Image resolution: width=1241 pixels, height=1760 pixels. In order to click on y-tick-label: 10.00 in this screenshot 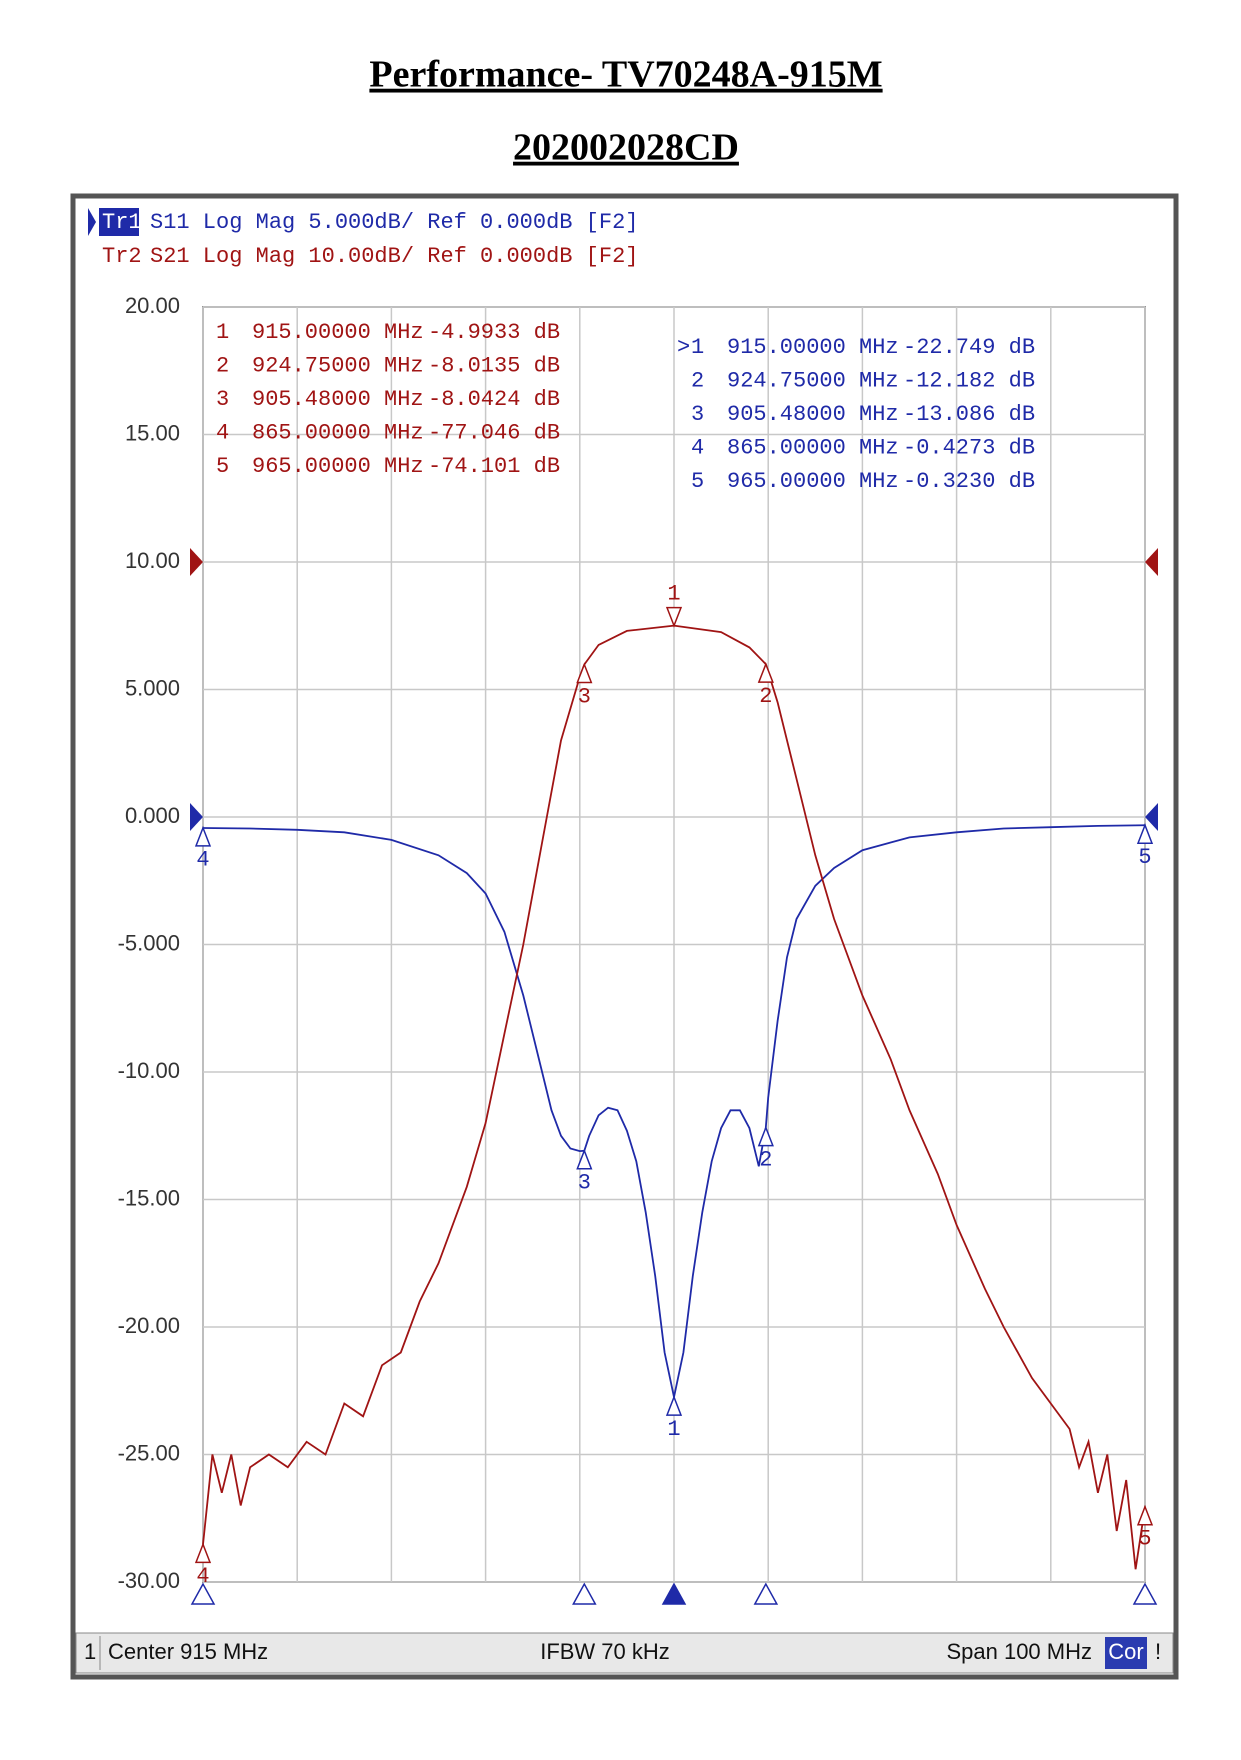, I will do `click(152, 560)`.